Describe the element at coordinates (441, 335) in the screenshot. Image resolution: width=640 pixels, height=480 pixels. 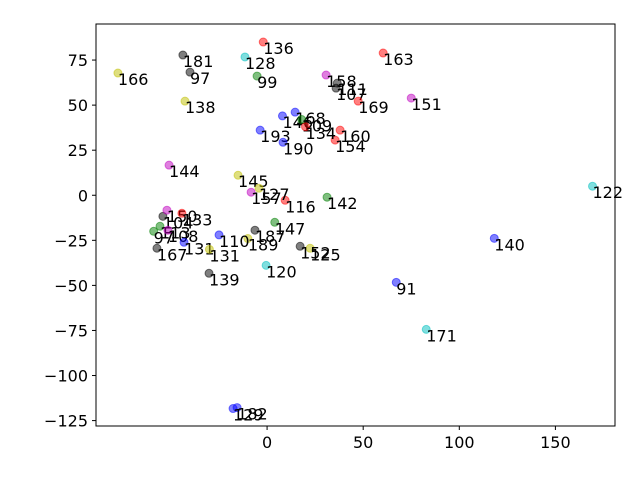
I see `point-label: 171` at that location.